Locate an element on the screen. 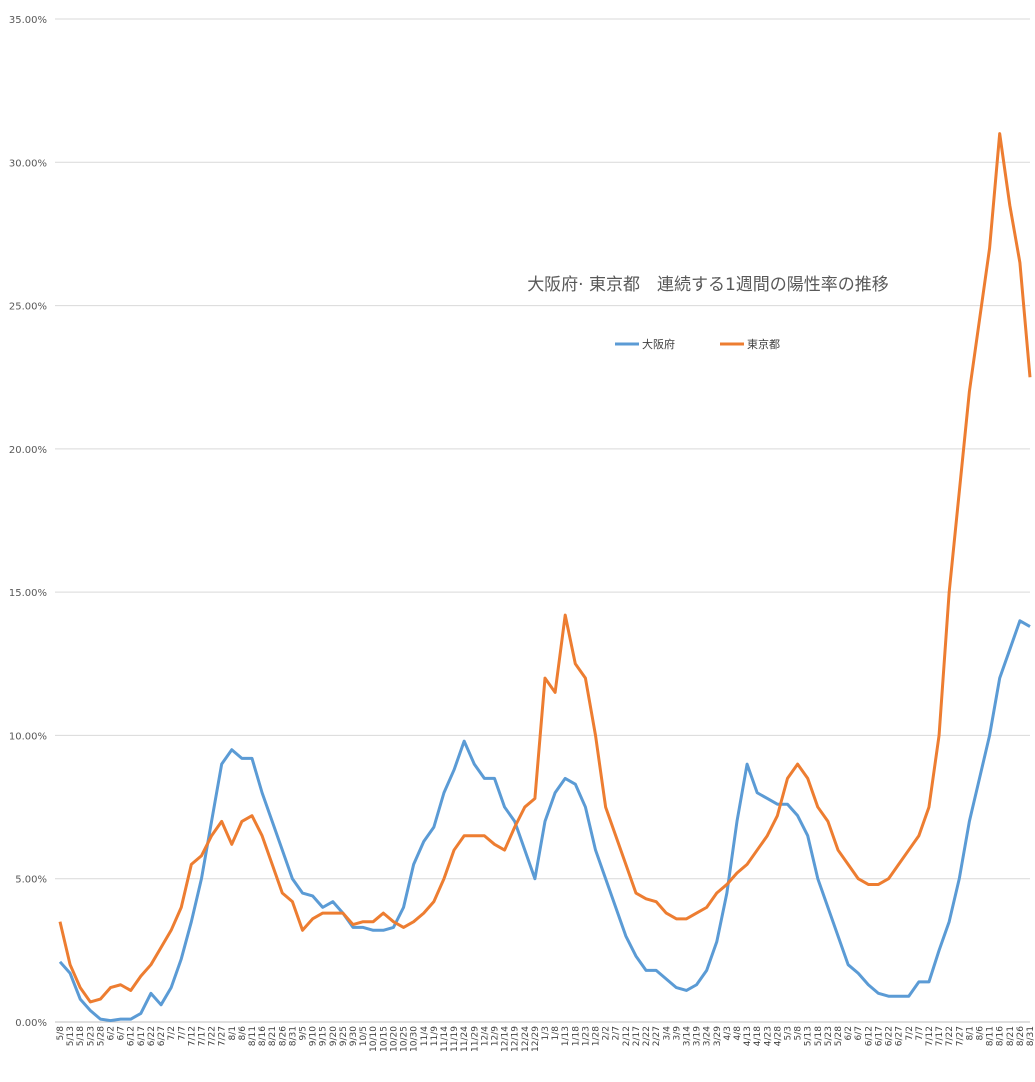  x-tick-label: 4/18 is located at coordinates (758, 1036).